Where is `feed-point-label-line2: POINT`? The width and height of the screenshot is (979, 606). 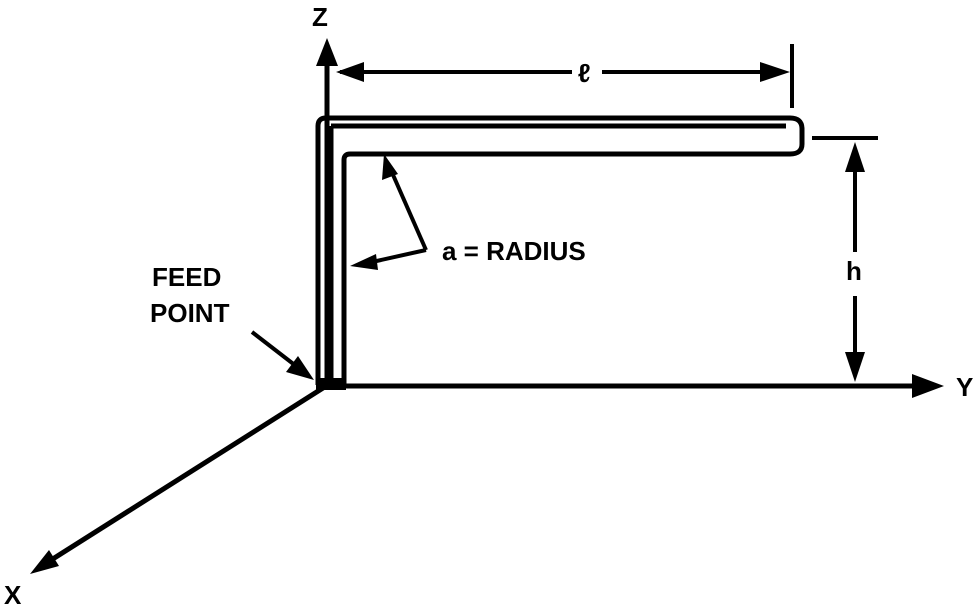 feed-point-label-line2: POINT is located at coordinates (190, 313).